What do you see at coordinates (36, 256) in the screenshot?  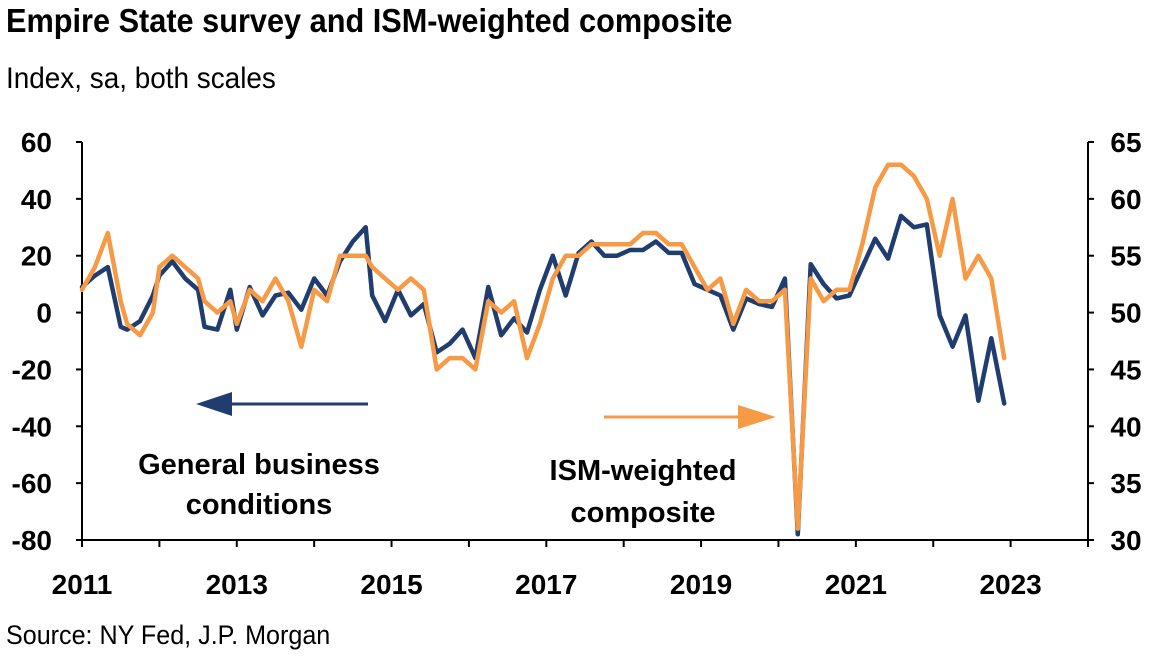 I see `y-left-tick-label: 20` at bounding box center [36, 256].